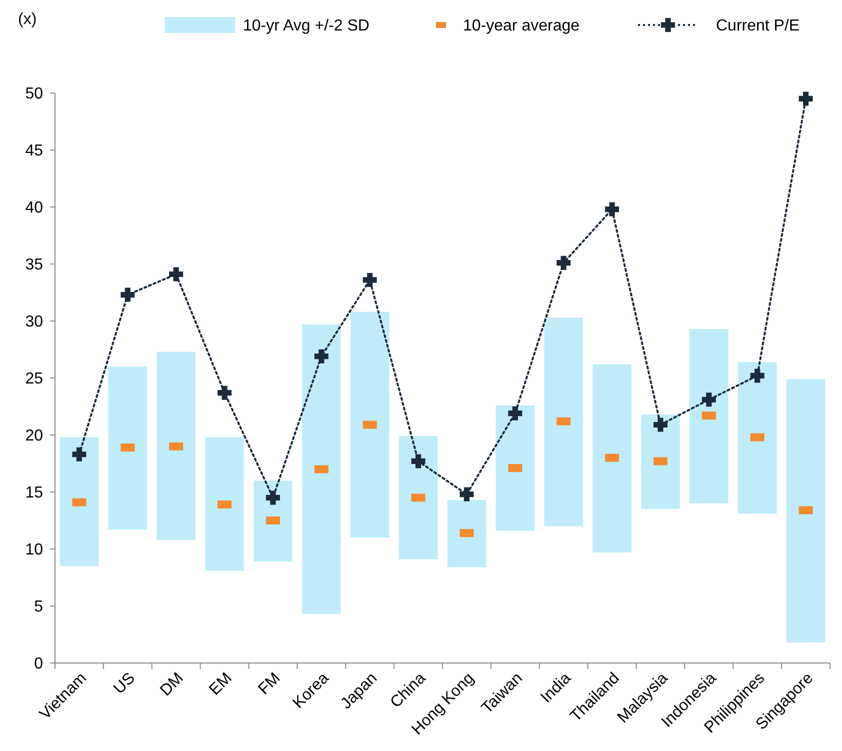 This screenshot has width=842, height=751. I want to click on x-tick-label: US, so click(124, 684).